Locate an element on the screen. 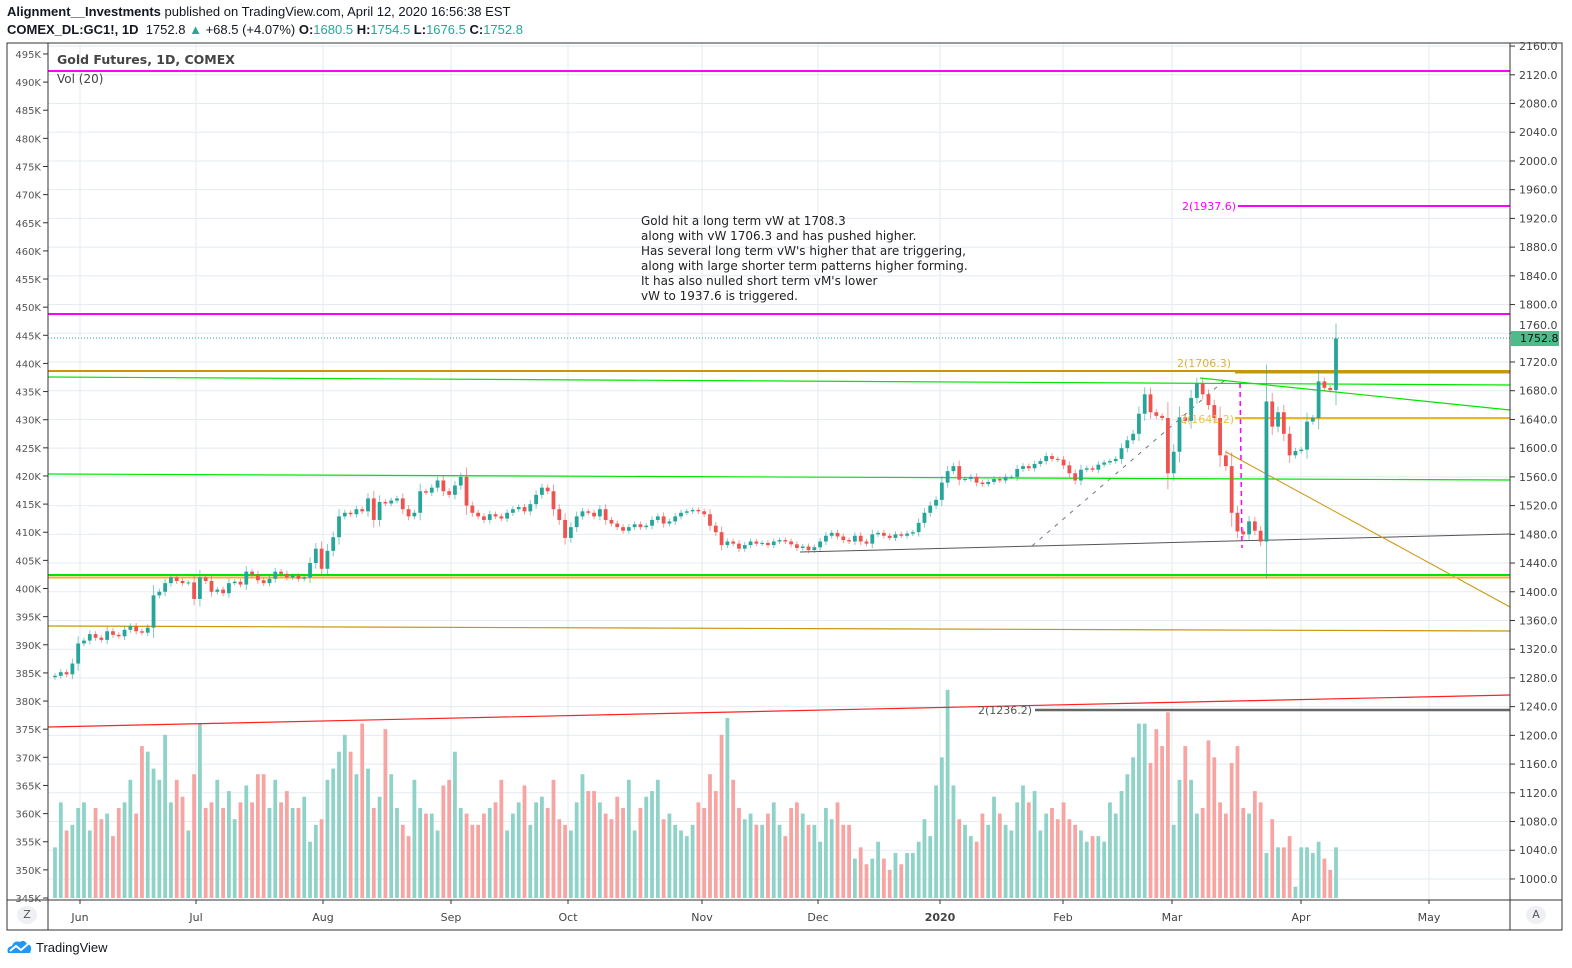 The height and width of the screenshot is (968, 1572). price-tick-label: 1520.0 is located at coordinates (1538, 506).